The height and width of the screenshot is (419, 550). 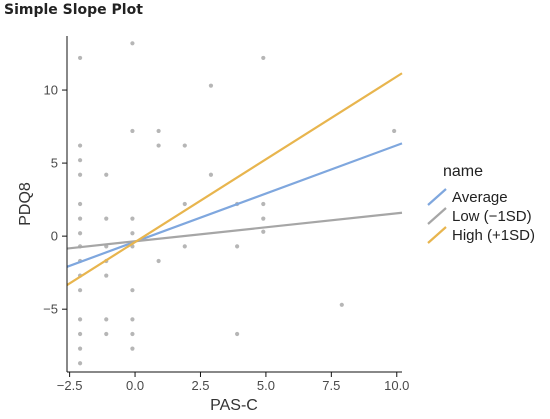 I want to click on legend-title: name, so click(x=463, y=171).